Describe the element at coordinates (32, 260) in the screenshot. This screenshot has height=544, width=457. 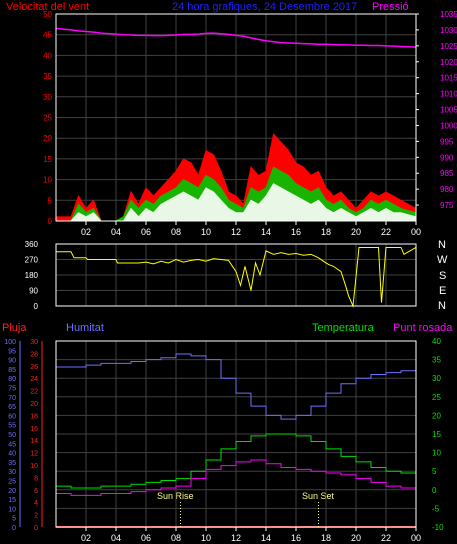
I see `direction-tick-label: 270` at that location.